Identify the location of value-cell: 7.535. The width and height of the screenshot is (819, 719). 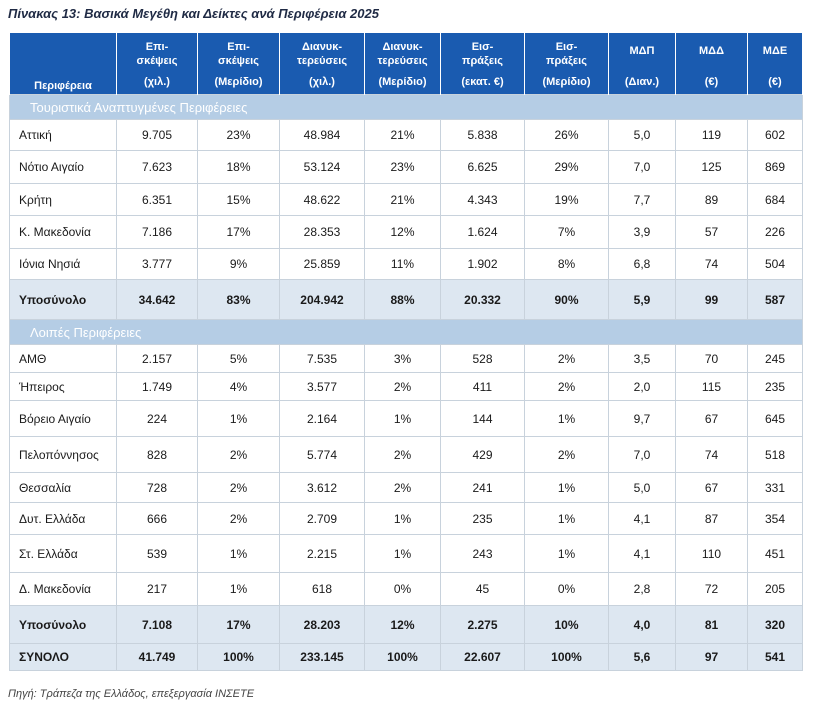
(322, 358).